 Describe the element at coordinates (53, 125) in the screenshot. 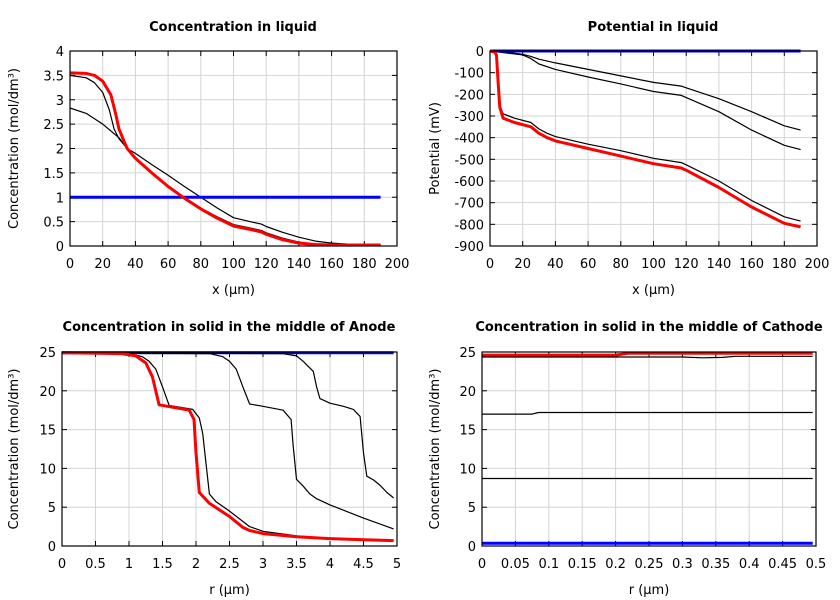

I see `y-tick-label: 2.5` at that location.